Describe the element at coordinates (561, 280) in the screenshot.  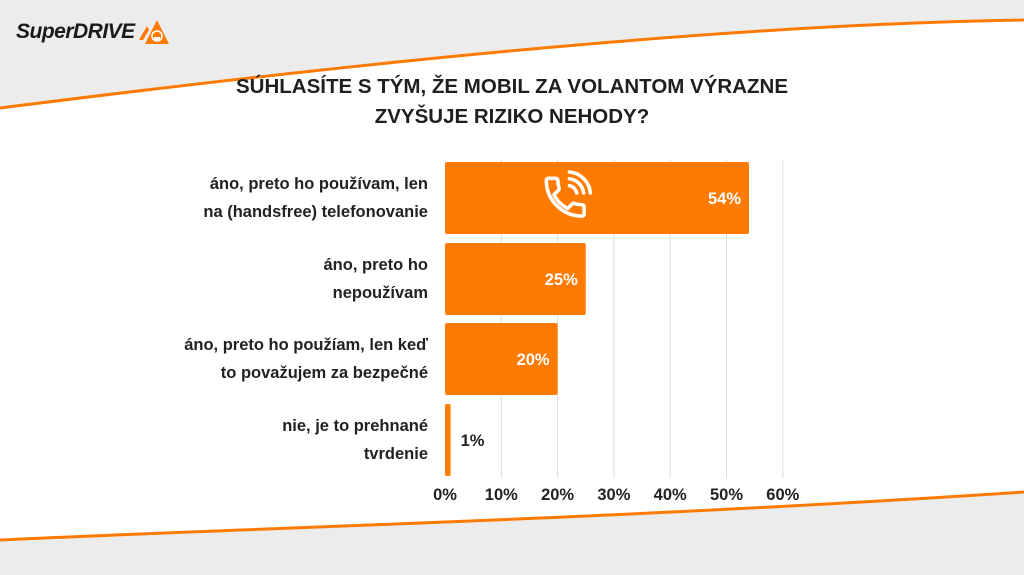
I see `data-label: 25%` at that location.